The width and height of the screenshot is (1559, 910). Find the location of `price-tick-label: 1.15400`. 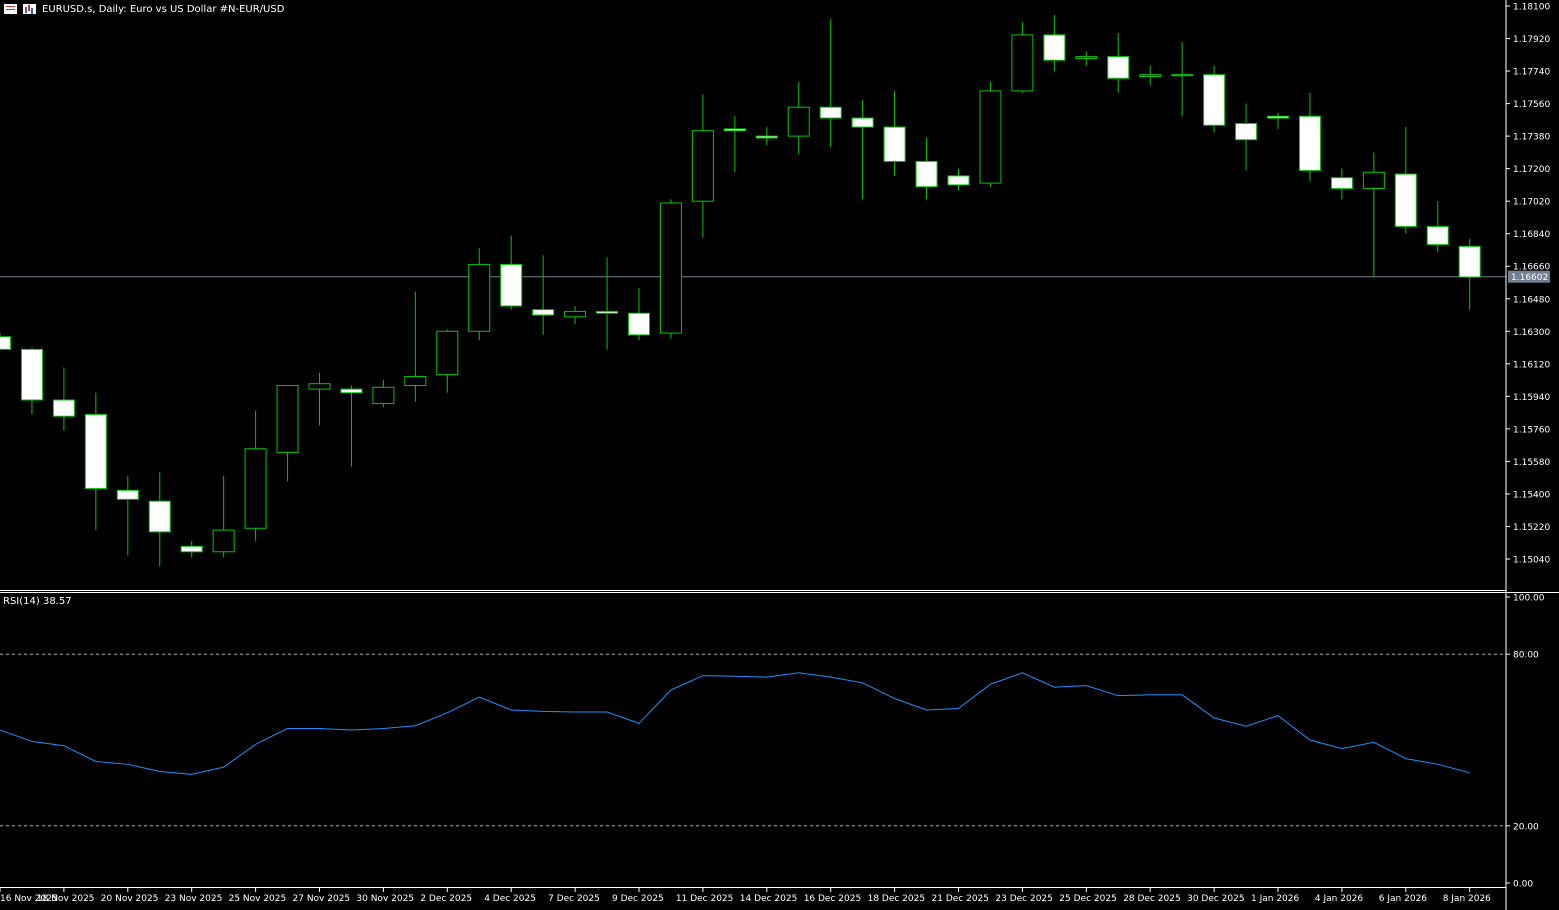

price-tick-label: 1.15400 is located at coordinates (1531, 495).